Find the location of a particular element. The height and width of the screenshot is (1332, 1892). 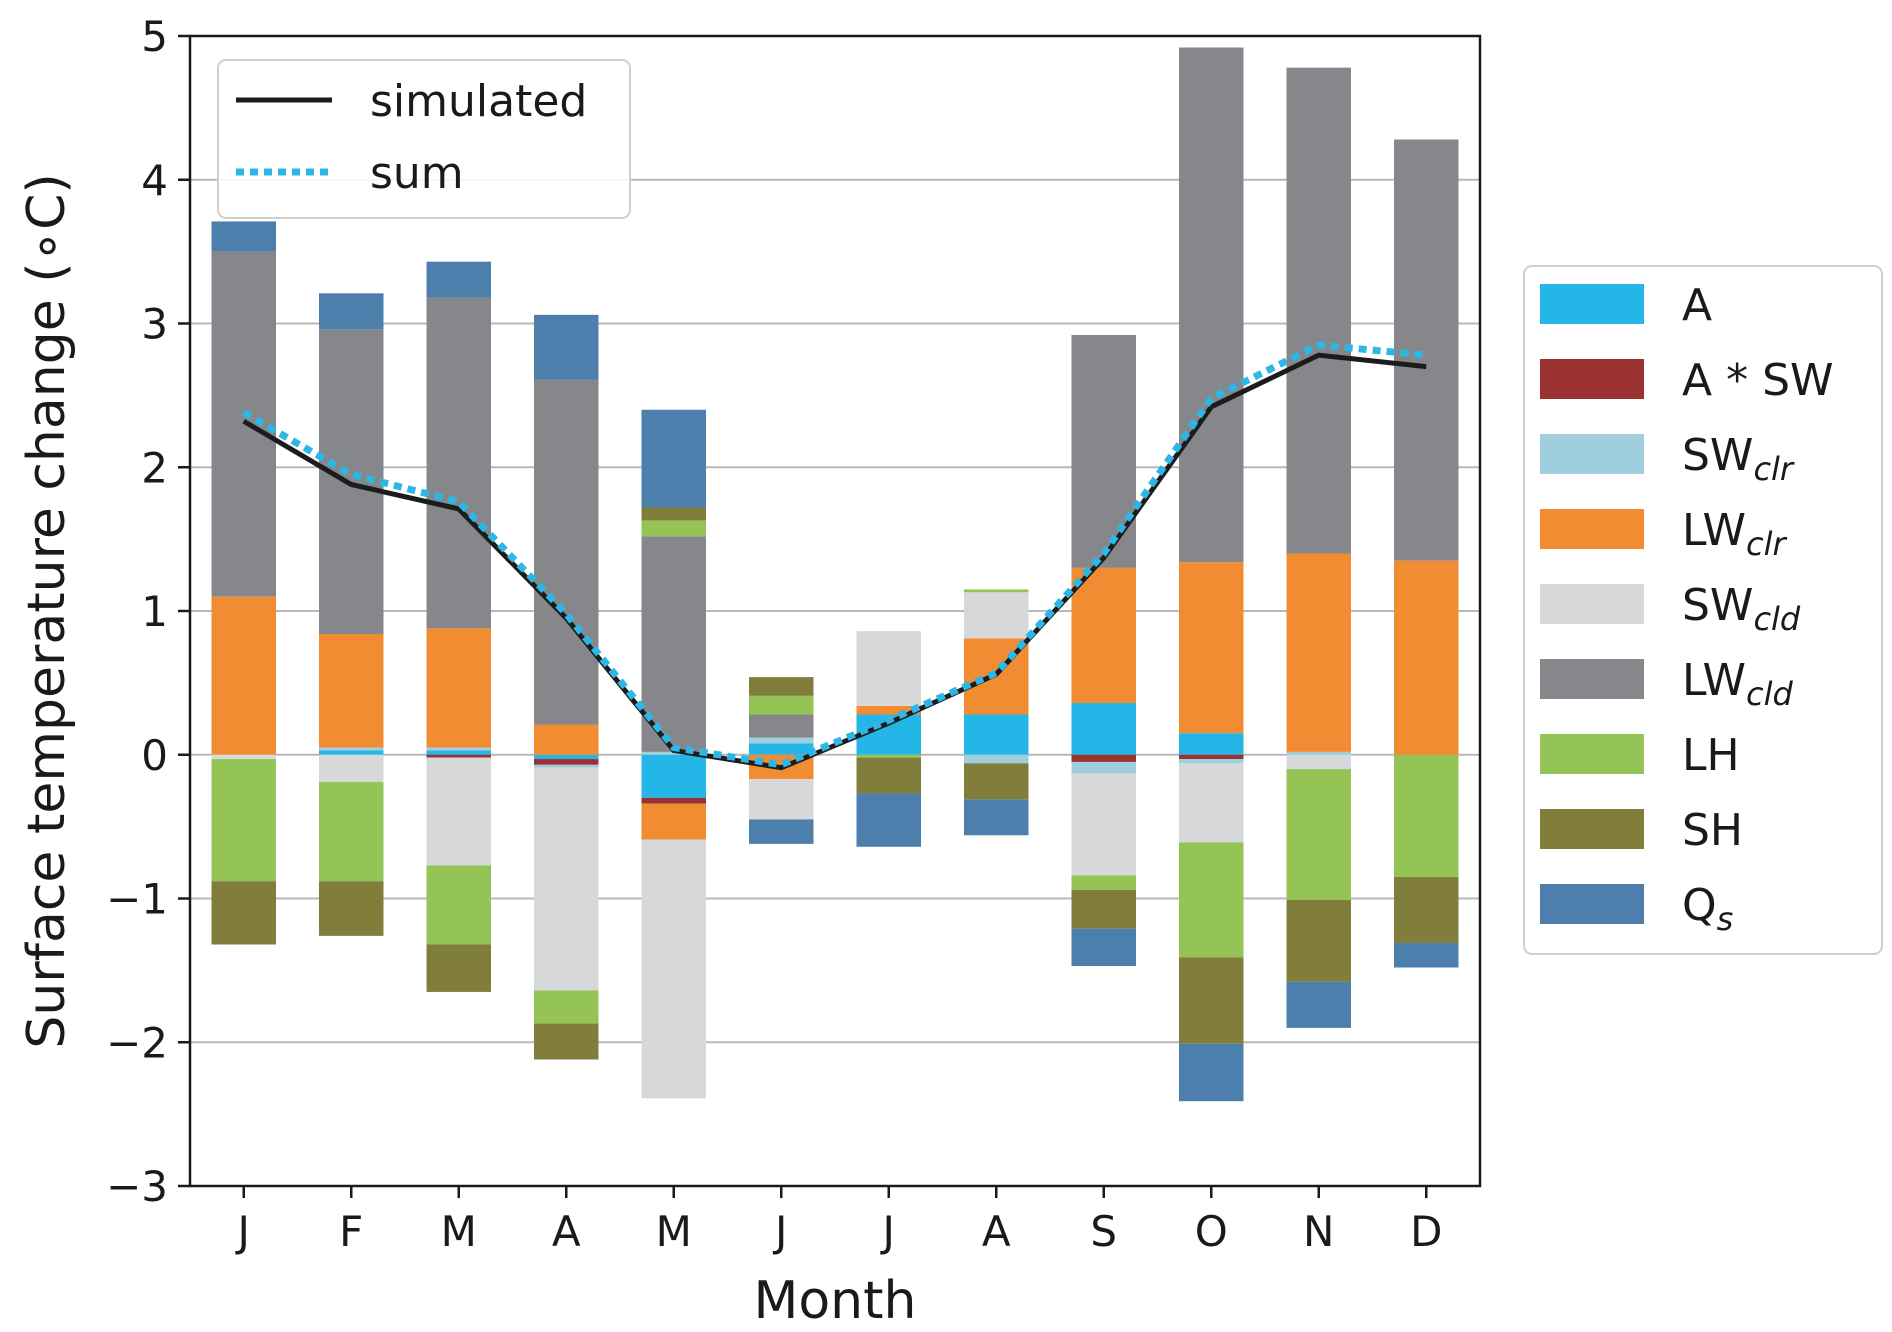

legend-label: LH is located at coordinates (1711, 755).